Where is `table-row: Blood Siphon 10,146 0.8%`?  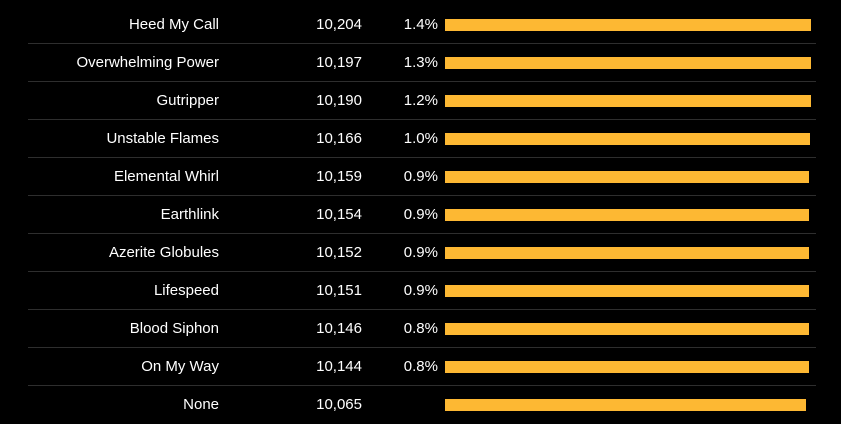
table-row: Blood Siphon 10,146 0.8% is located at coordinates (422, 329).